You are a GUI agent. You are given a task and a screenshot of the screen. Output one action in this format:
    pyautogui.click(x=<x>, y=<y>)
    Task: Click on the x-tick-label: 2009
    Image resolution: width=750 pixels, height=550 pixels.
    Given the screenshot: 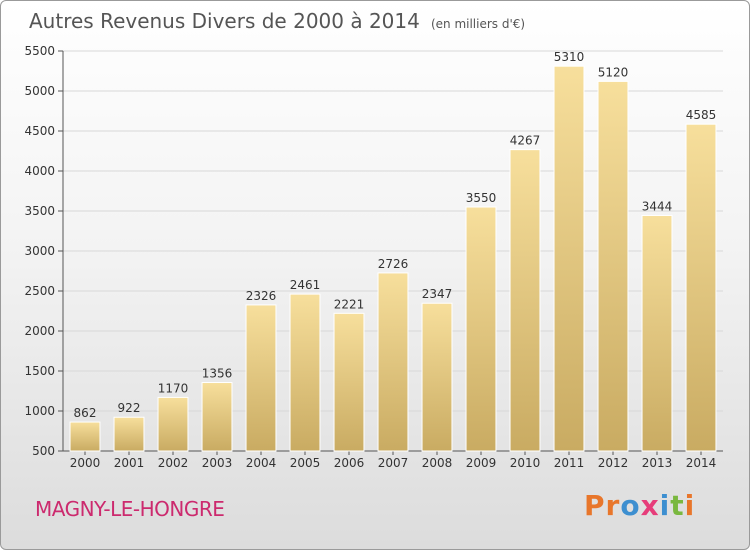 What is the action you would take?
    pyautogui.click(x=481, y=463)
    